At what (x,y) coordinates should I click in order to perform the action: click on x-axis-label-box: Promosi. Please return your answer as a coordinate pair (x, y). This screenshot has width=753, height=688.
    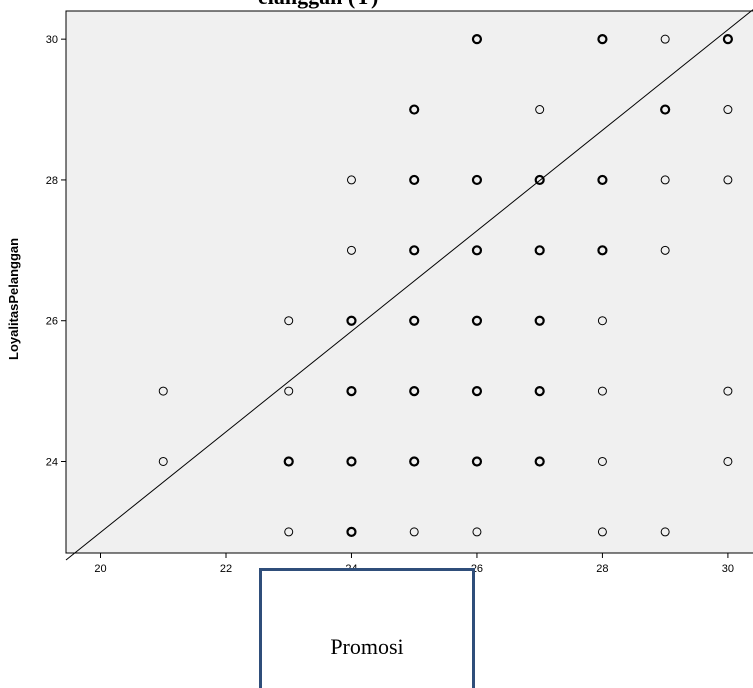
    Looking at the image, I should click on (367, 628).